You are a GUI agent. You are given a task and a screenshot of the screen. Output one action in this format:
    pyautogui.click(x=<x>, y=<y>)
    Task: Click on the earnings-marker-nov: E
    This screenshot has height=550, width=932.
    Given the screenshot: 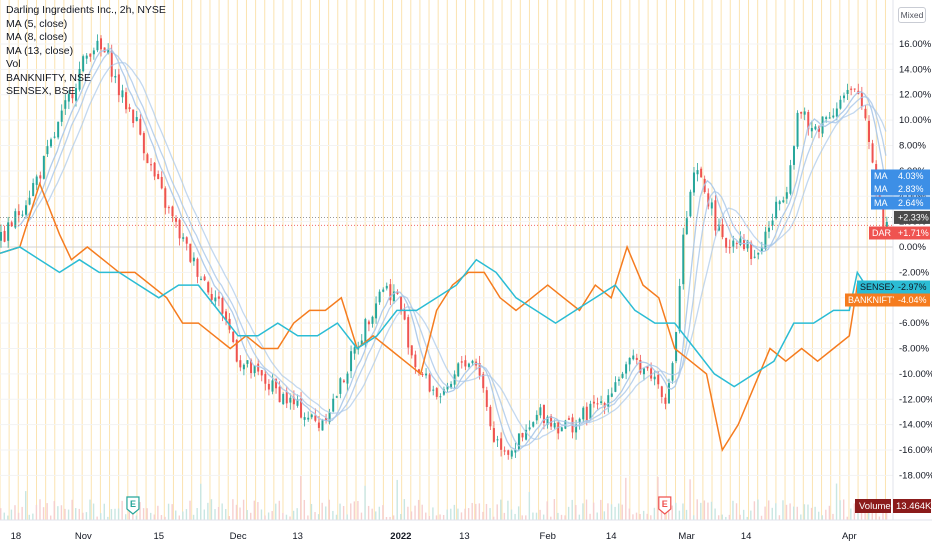 What is the action you would take?
    pyautogui.click(x=133, y=505)
    